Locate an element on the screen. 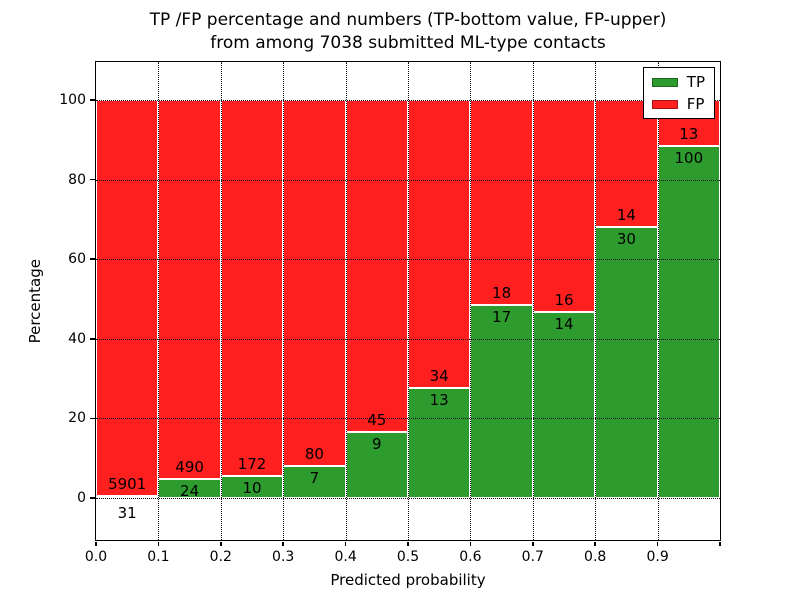 This screenshot has width=800, height=600. x-tick-label: 0.5 is located at coordinates (408, 557).